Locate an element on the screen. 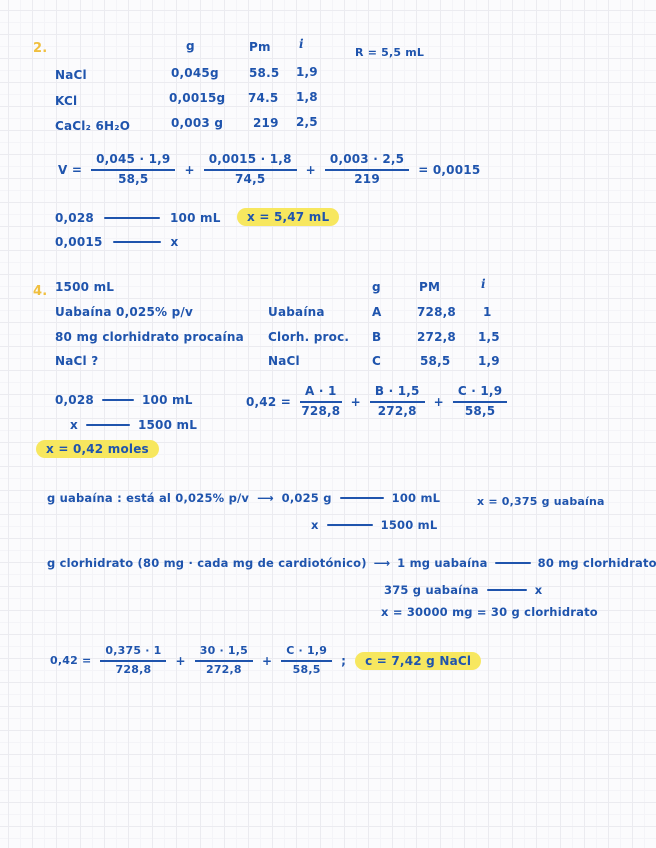 This screenshot has width=656, height=848. table-row-pm: 272,8 is located at coordinates (436, 337).